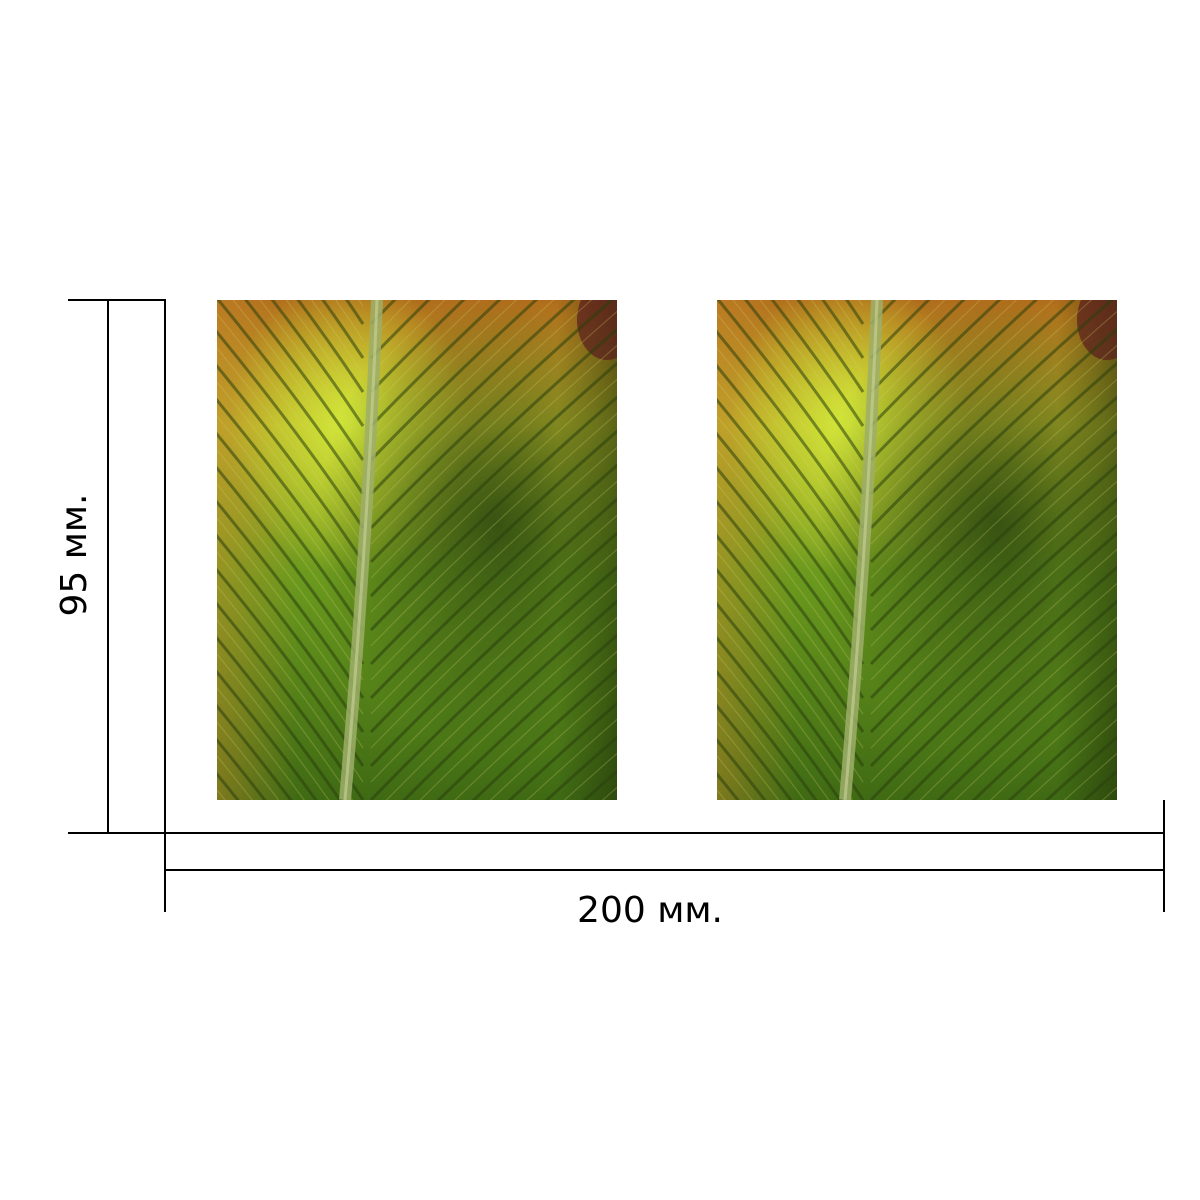 This screenshot has height=1200, width=1200. What do you see at coordinates (664, 833) in the screenshot?
I see `width-dim-upper-line` at bounding box center [664, 833].